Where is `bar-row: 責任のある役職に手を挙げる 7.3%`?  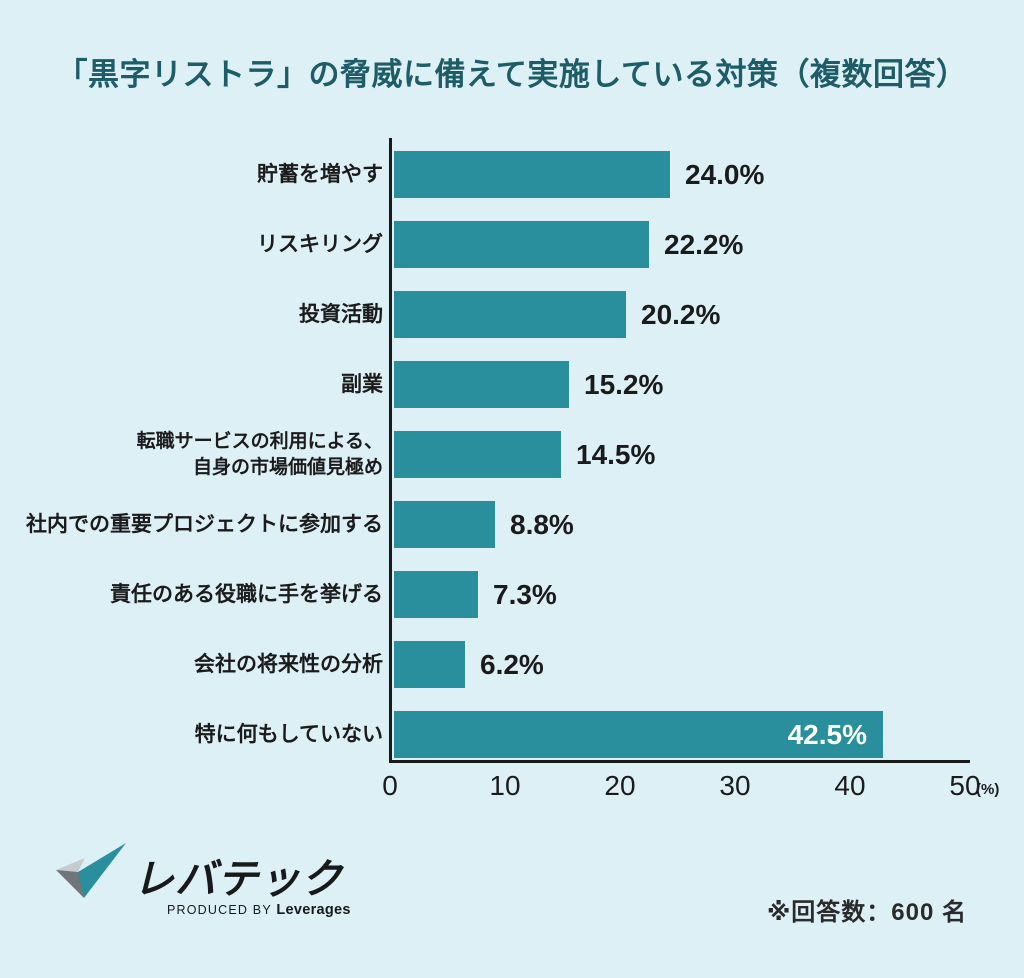
bar-row: 責任のある役職に手を挙げる 7.3% is located at coordinates (512, 594).